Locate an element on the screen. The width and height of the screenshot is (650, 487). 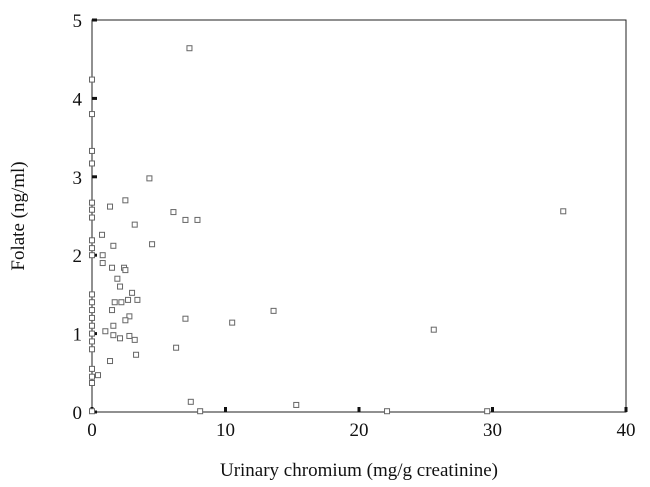
y-tick-label: 0 is located at coordinates (78, 413).